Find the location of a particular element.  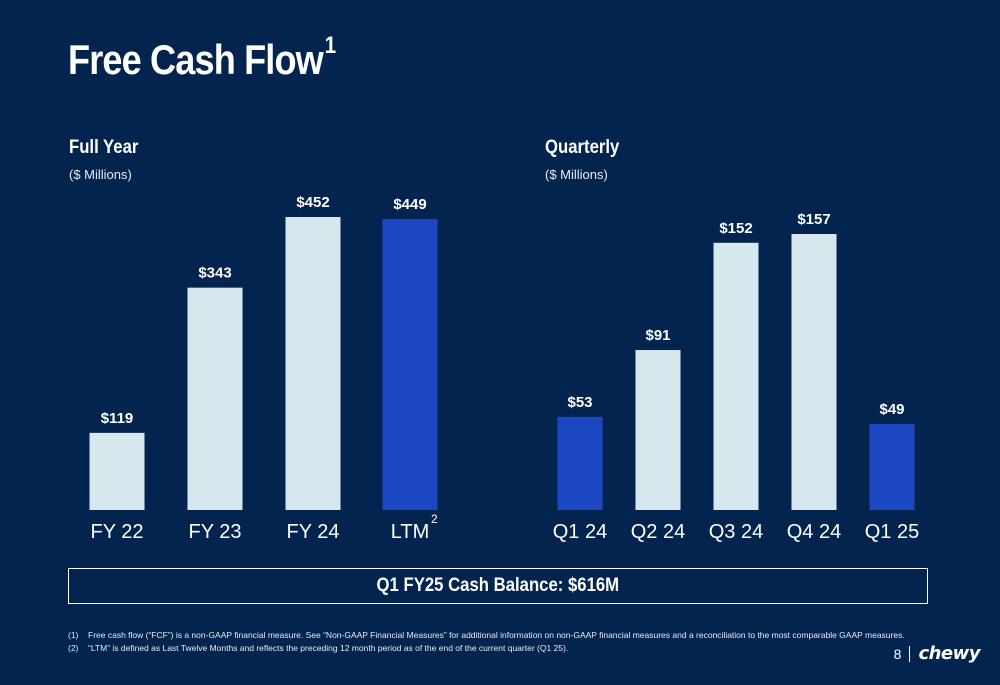

quarterly-category-label-1: Q1 24 is located at coordinates (580, 532).